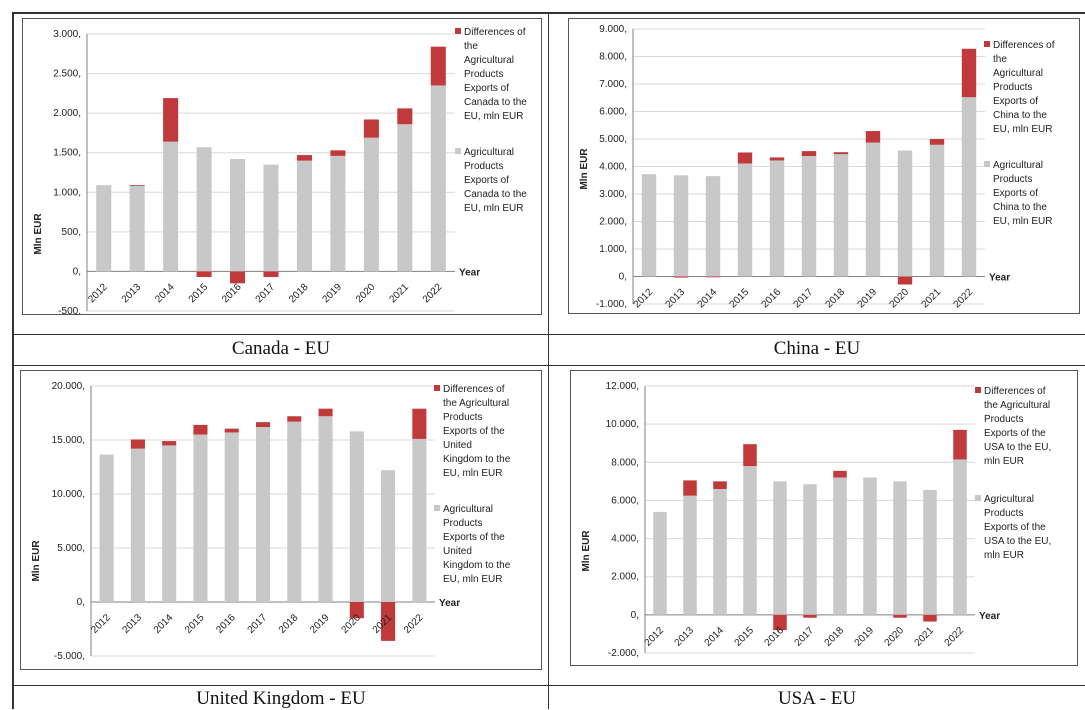  What do you see at coordinates (294, 418) in the screenshot?
I see `bar-diff-2018` at bounding box center [294, 418].